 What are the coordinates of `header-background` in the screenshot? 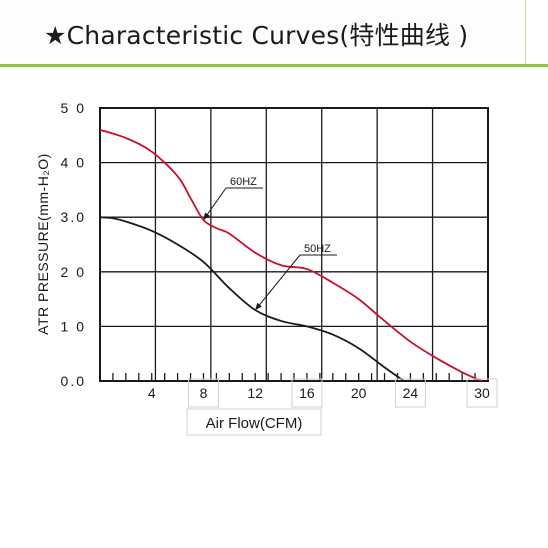 It's located at (262, 32).